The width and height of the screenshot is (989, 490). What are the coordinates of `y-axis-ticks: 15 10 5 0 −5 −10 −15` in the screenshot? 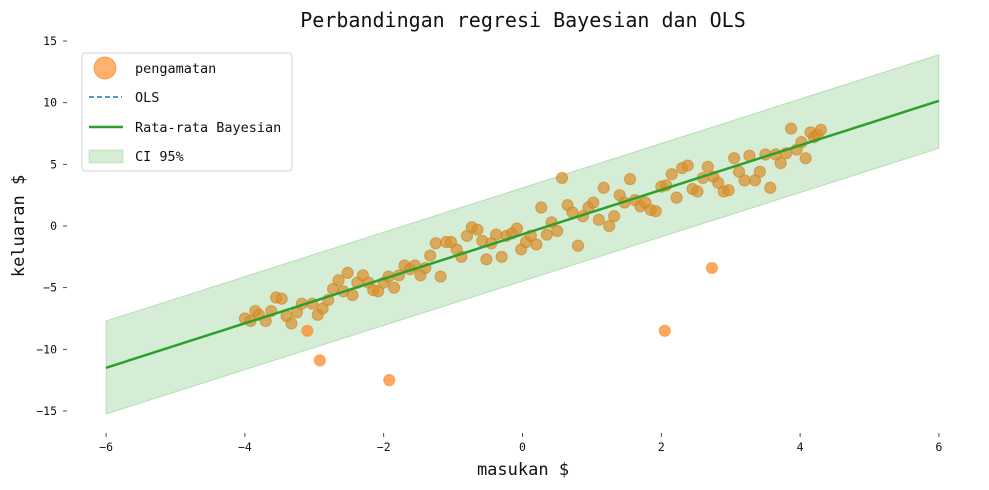 It's located at (51, 226).